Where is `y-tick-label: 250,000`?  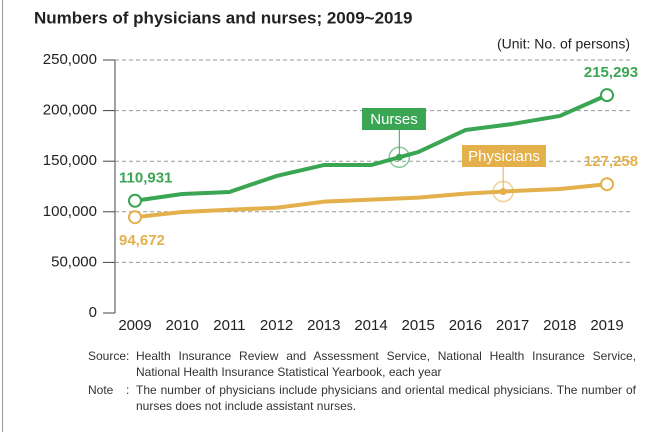
y-tick-label: 250,000 is located at coordinates (70, 59).